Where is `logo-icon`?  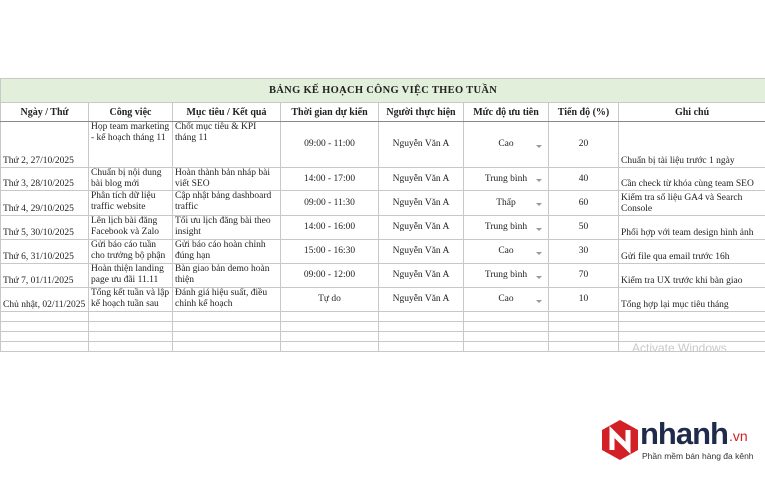
logo-icon is located at coordinates (620, 440).